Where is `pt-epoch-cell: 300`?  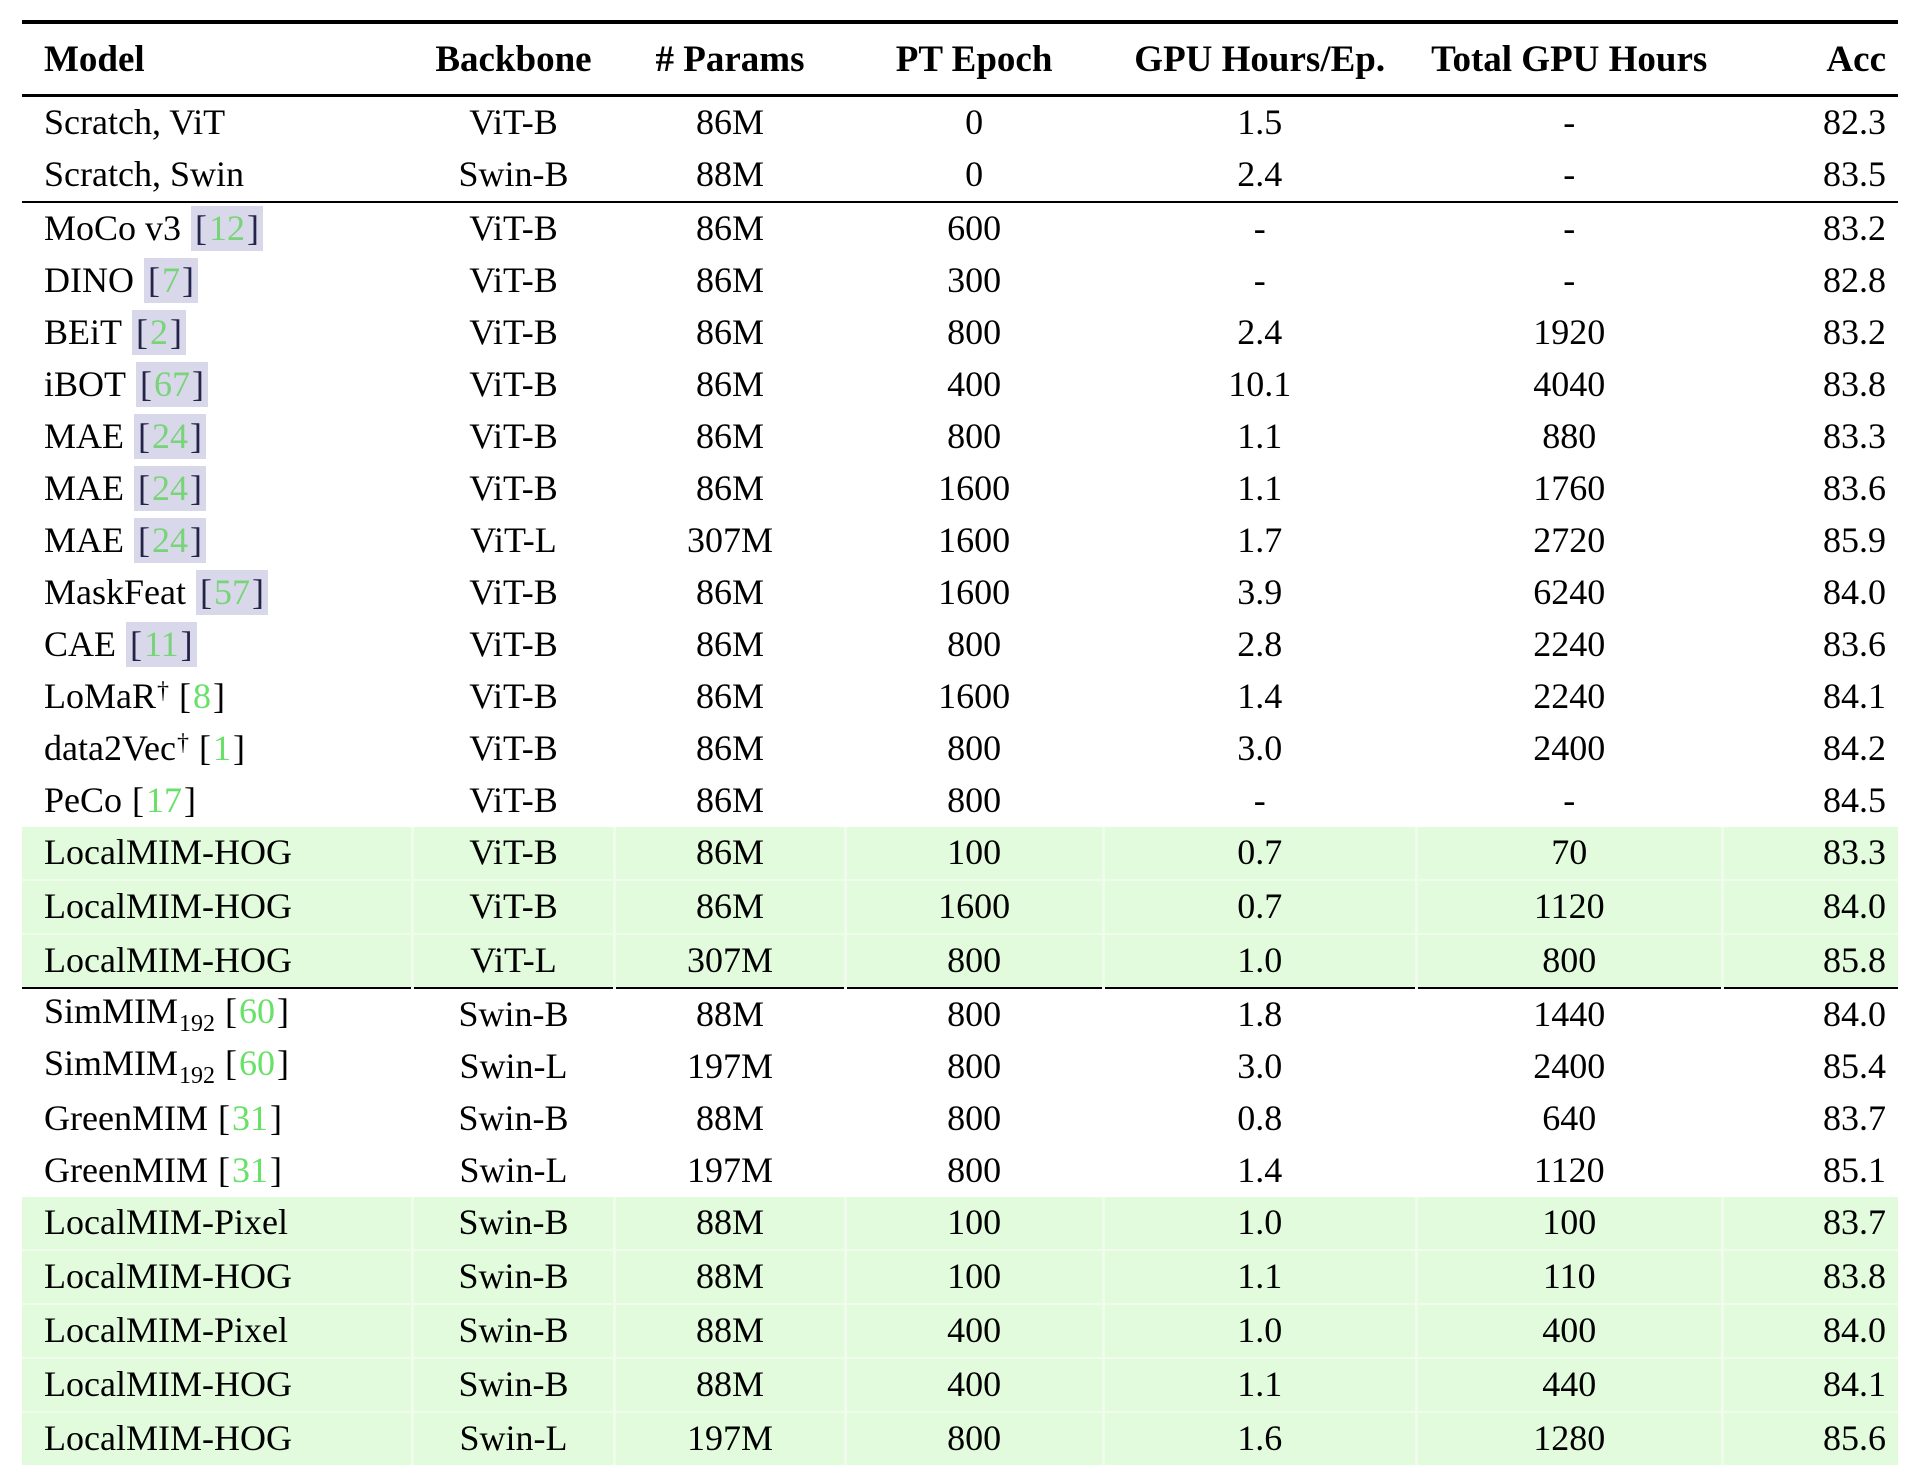
pt-epoch-cell: 300 is located at coordinates (974, 280).